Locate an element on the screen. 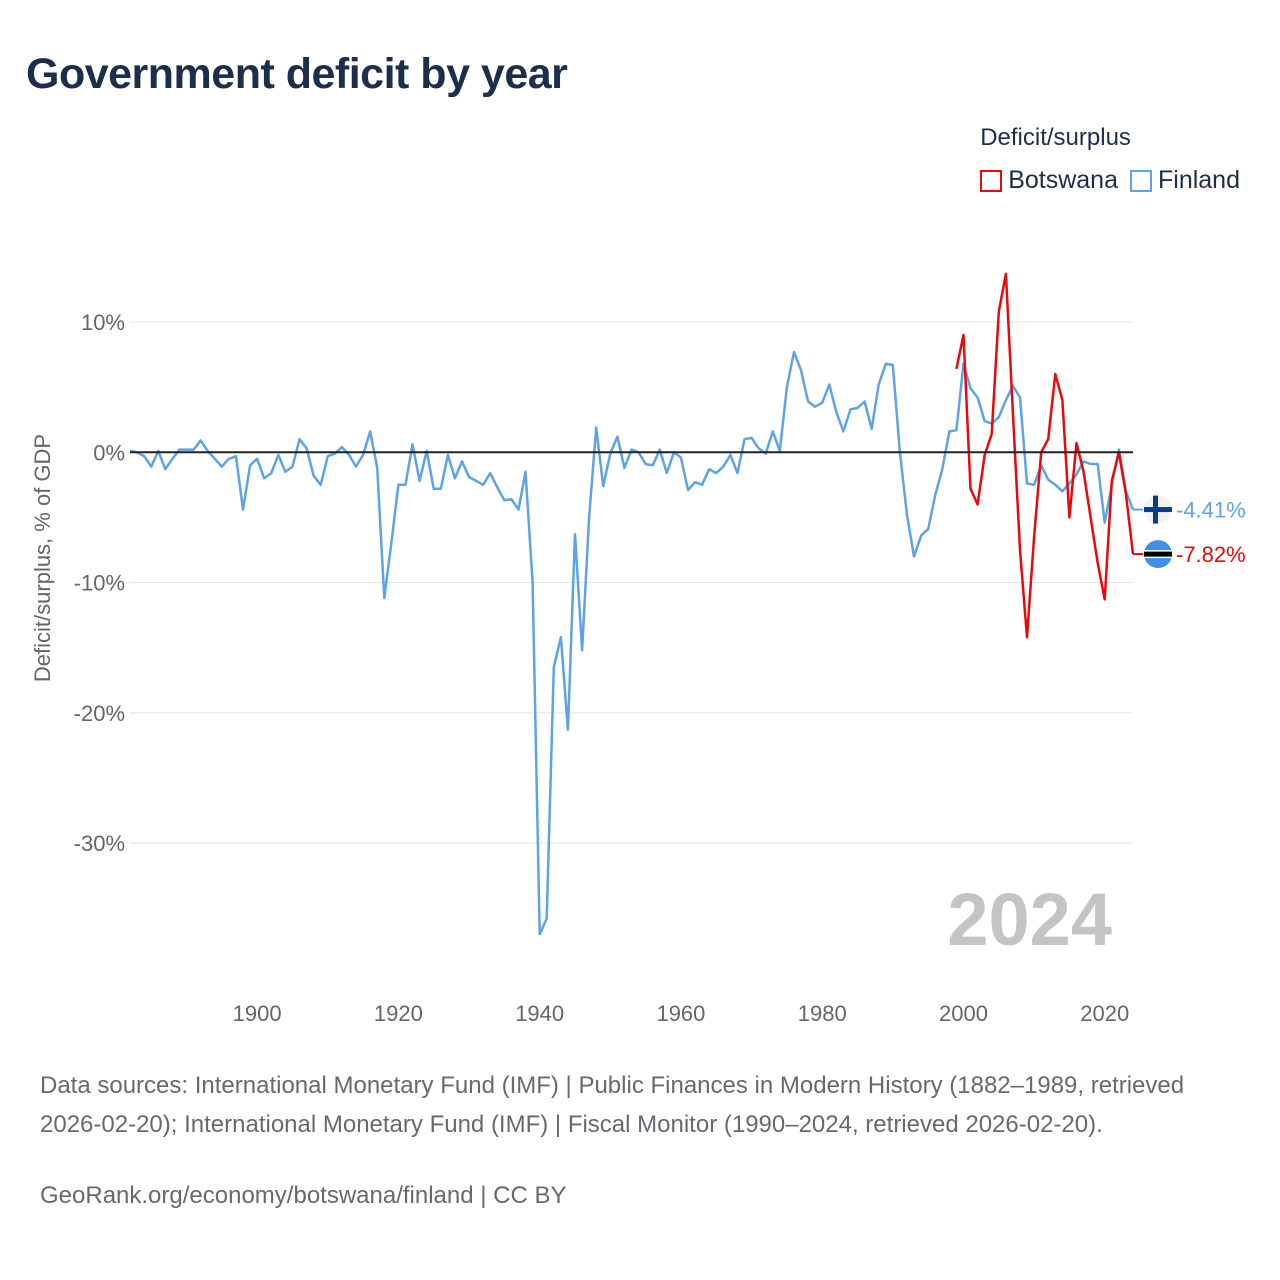 Image resolution: width=1280 pixels, height=1280 pixels. y-tick-label: -20% is located at coordinates (99, 713).